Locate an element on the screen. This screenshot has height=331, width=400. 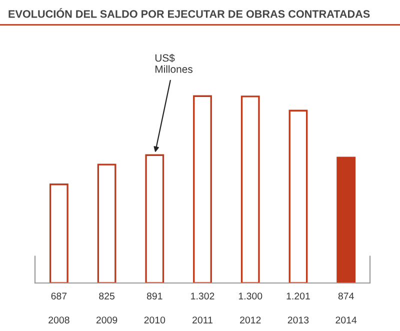
x-tick-label: 2013 is located at coordinates (298, 320).